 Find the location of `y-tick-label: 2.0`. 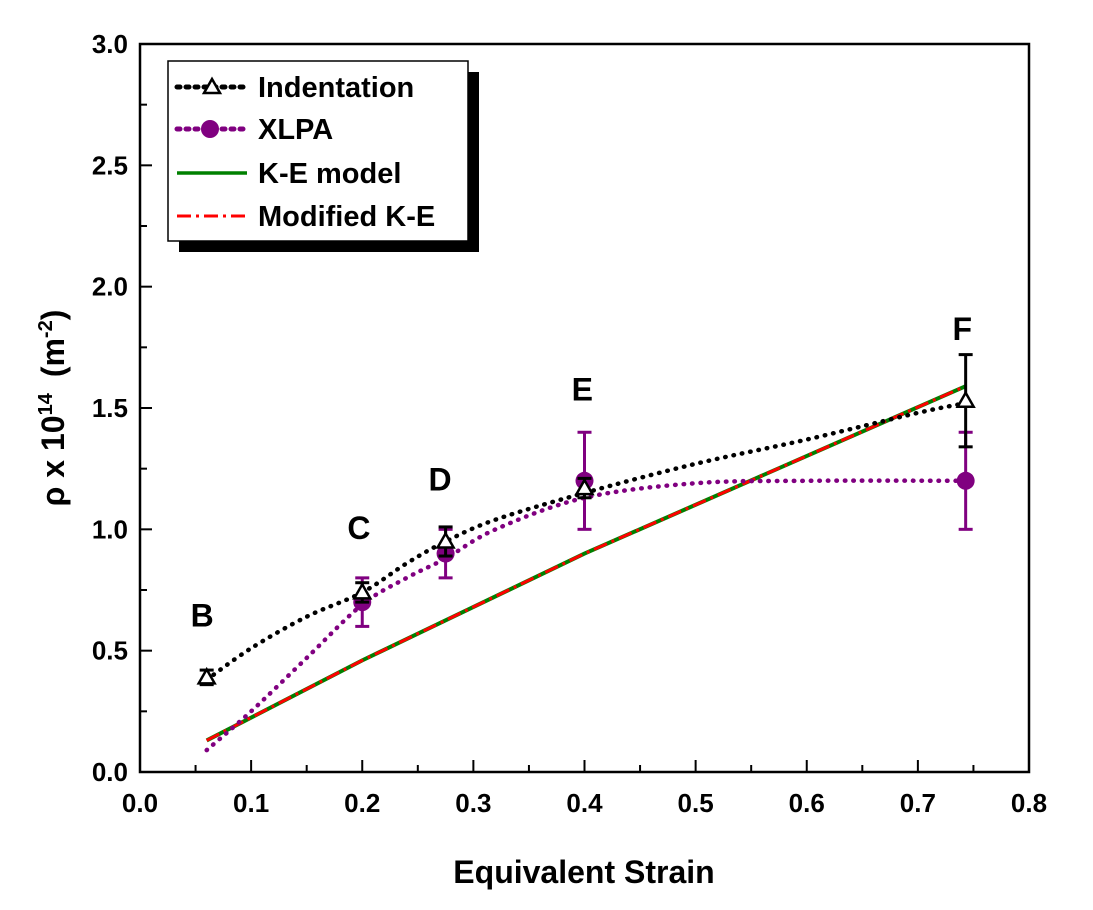

y-tick-label: 2.0 is located at coordinates (110, 287).